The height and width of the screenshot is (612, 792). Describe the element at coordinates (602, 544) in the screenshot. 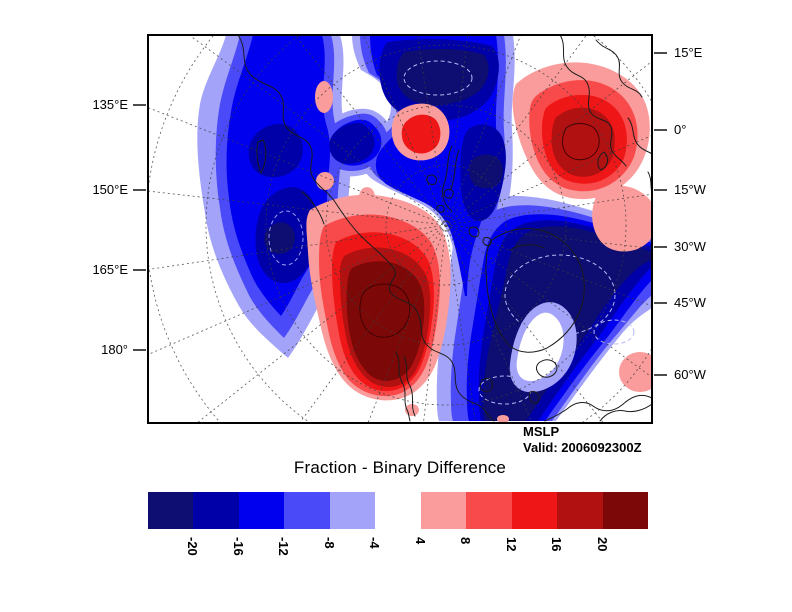

I see `positive-tick-label: 20` at that location.